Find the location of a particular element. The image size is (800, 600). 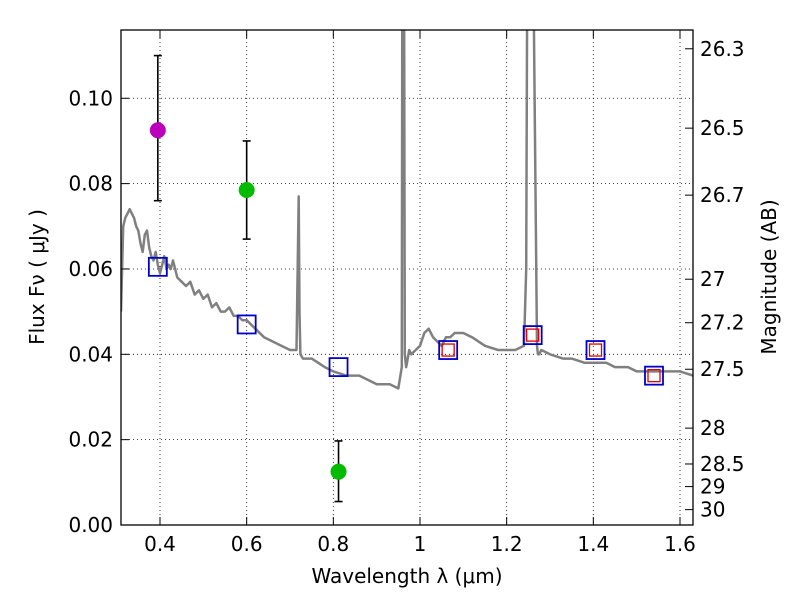

y-tick-label: 0.10 is located at coordinates (90, 98).